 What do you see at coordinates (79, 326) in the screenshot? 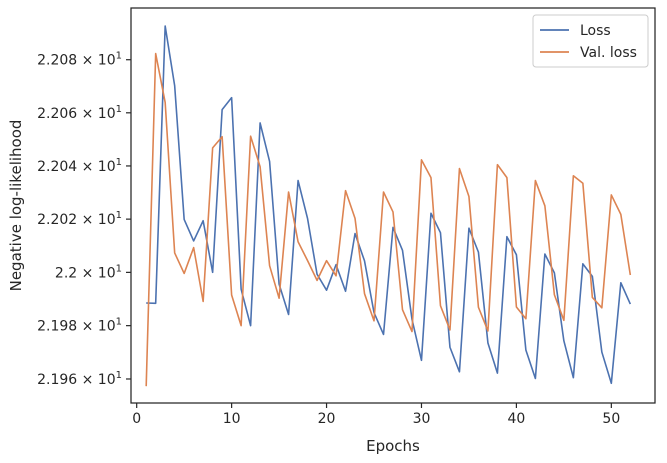
I see `y-tick-label: 2.198 × 10¹` at bounding box center [79, 326].